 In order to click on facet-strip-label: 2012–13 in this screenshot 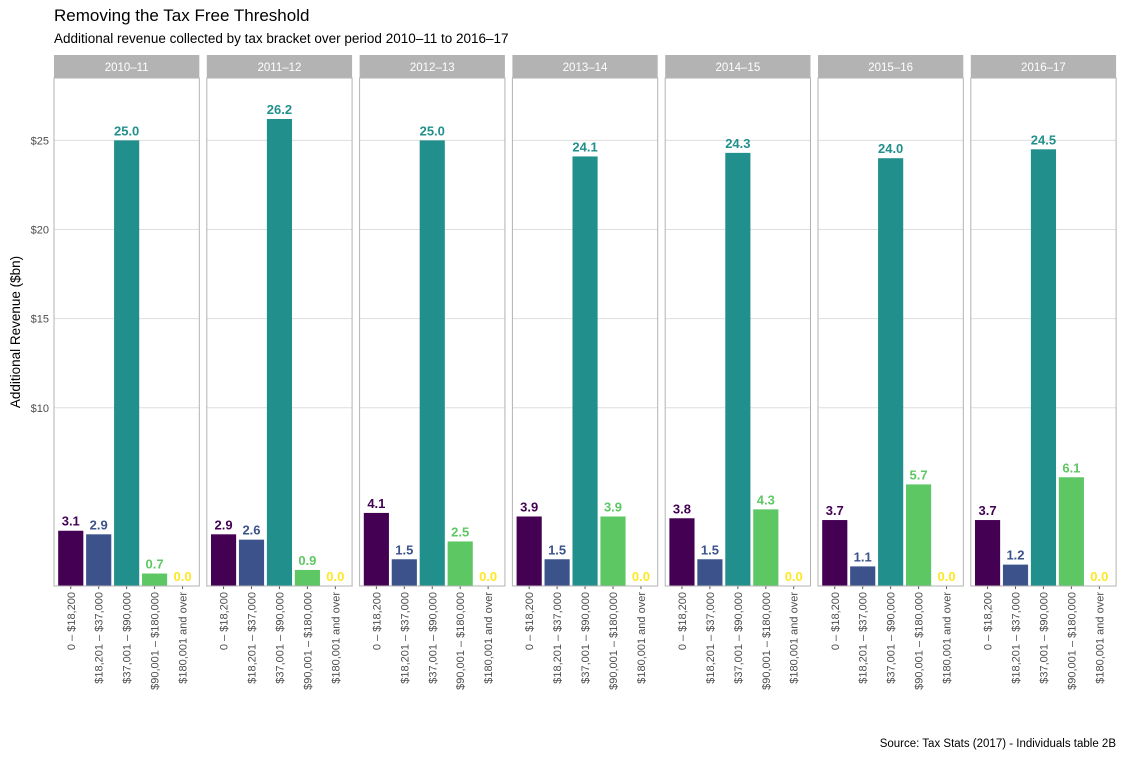, I will do `click(432, 68)`.